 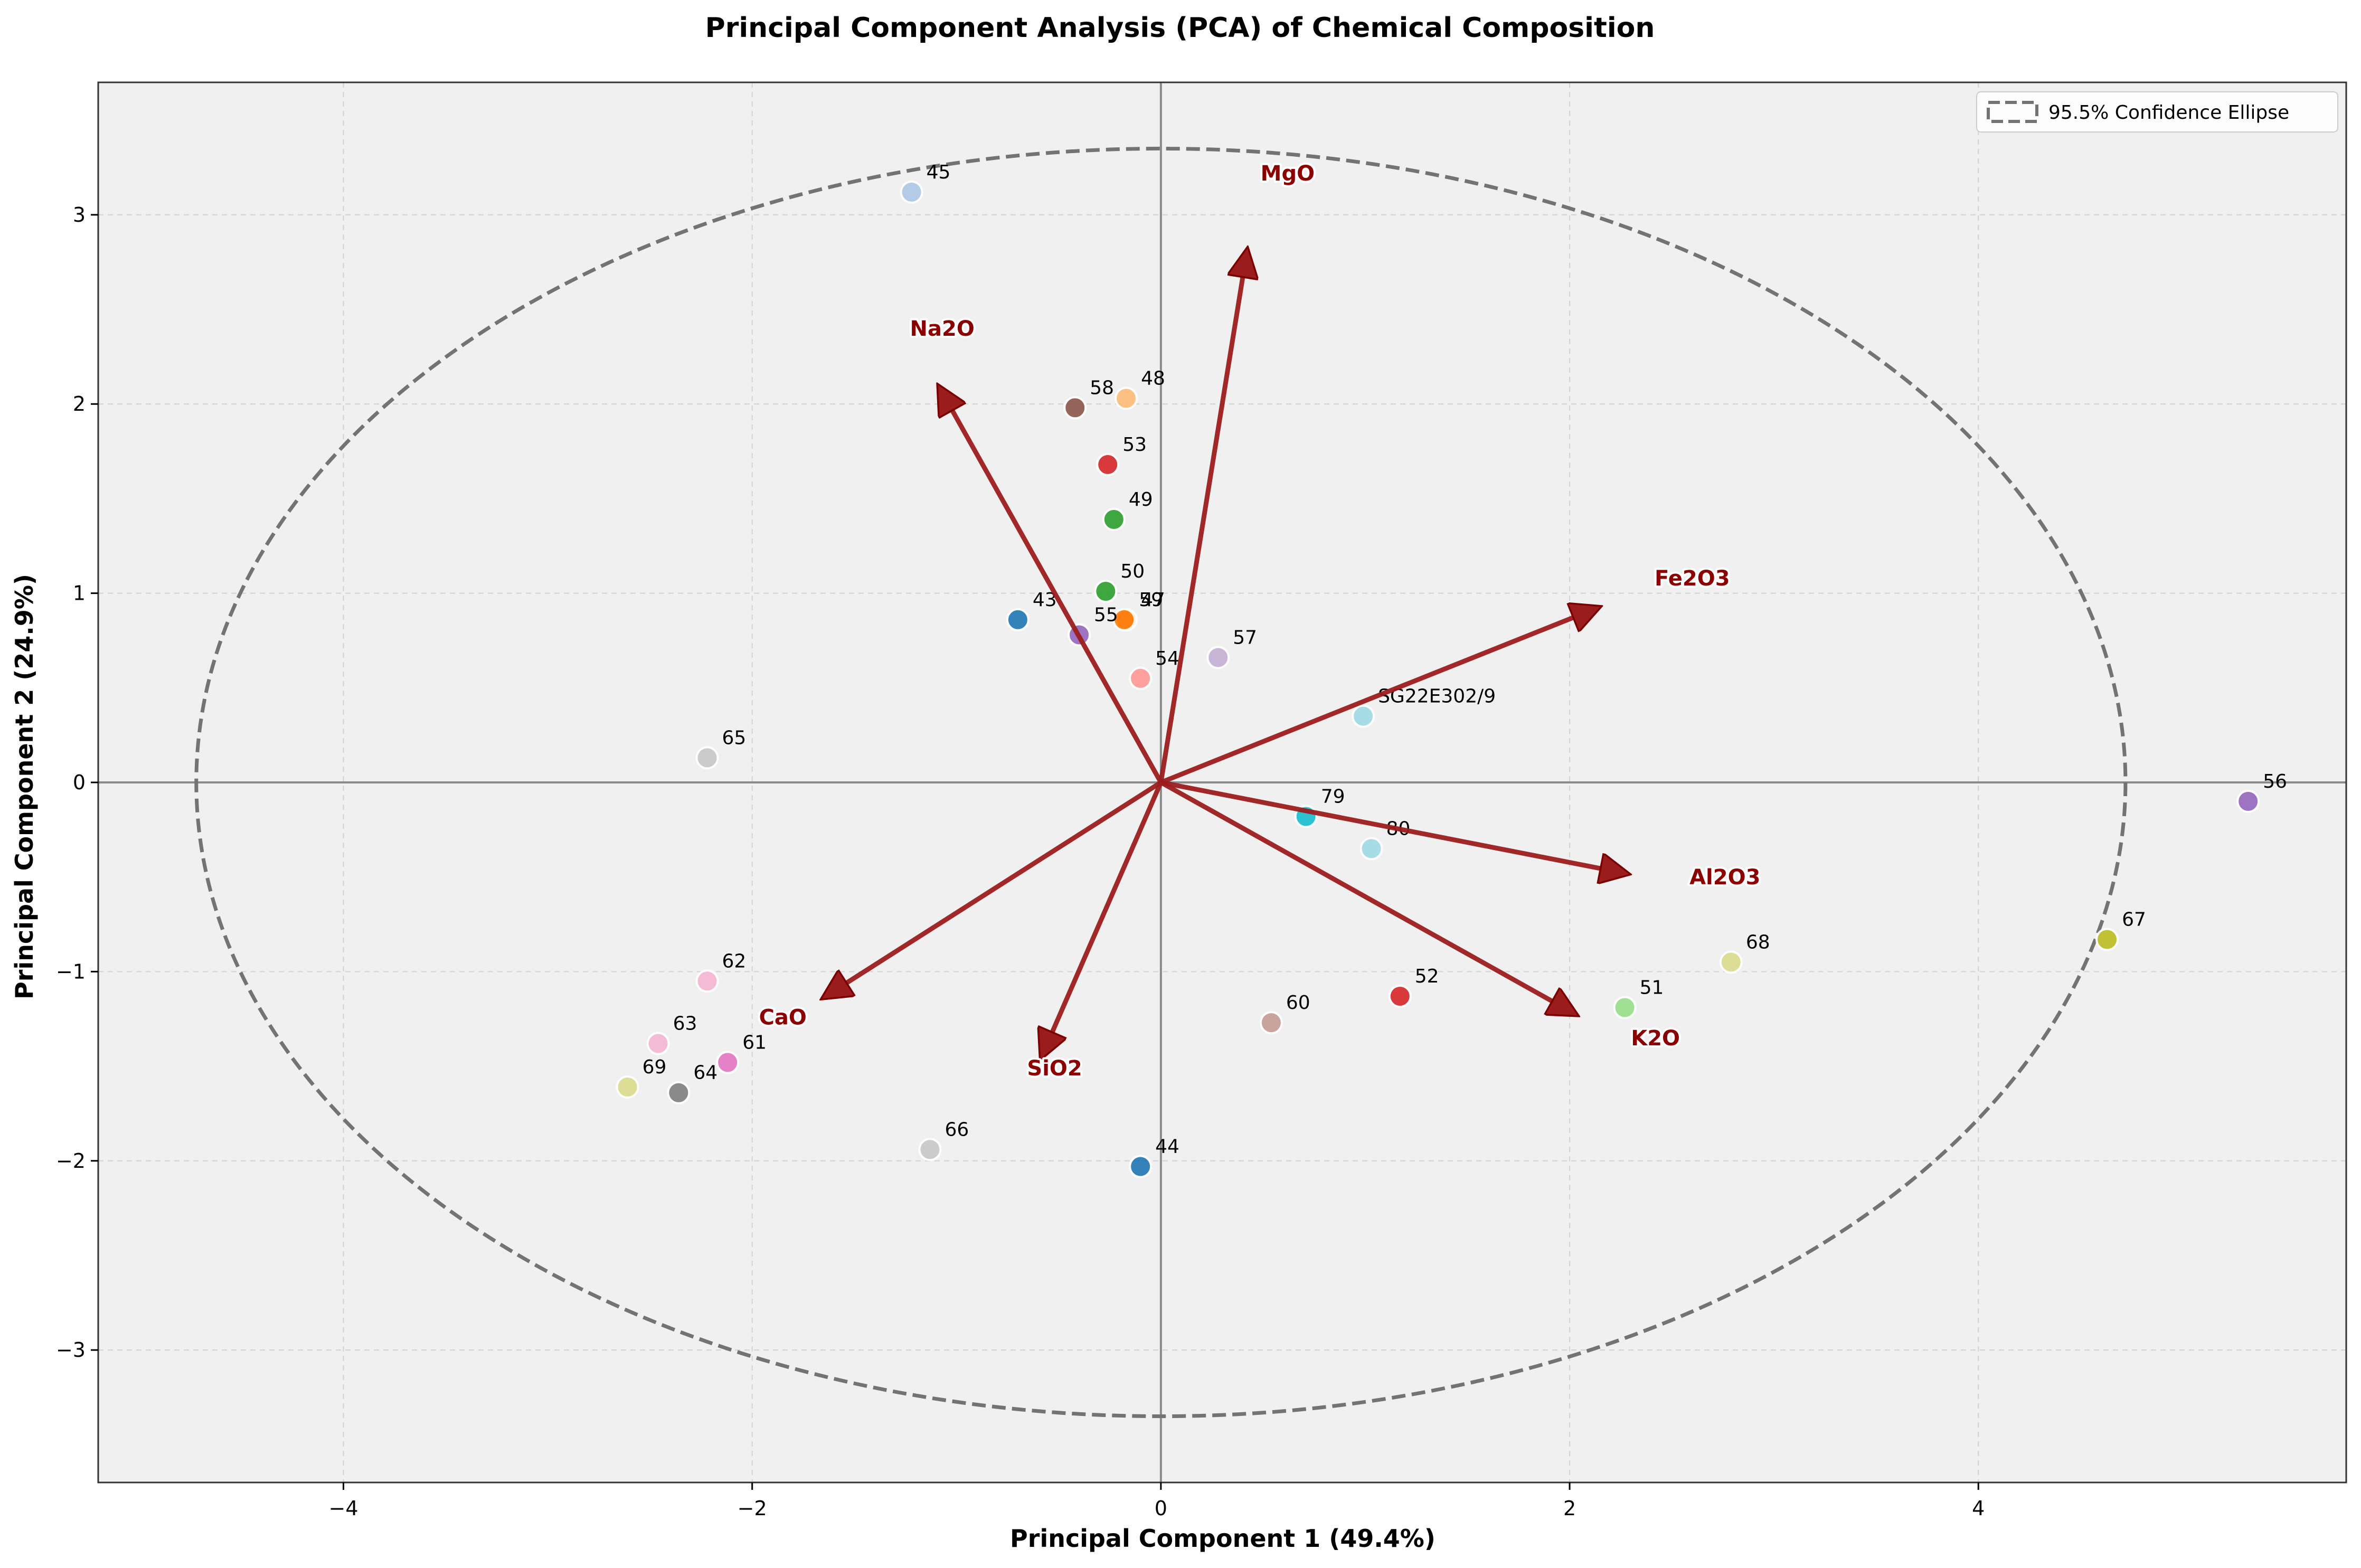 What do you see at coordinates (752, 1508) in the screenshot?
I see `x-tick-label: −2` at bounding box center [752, 1508].